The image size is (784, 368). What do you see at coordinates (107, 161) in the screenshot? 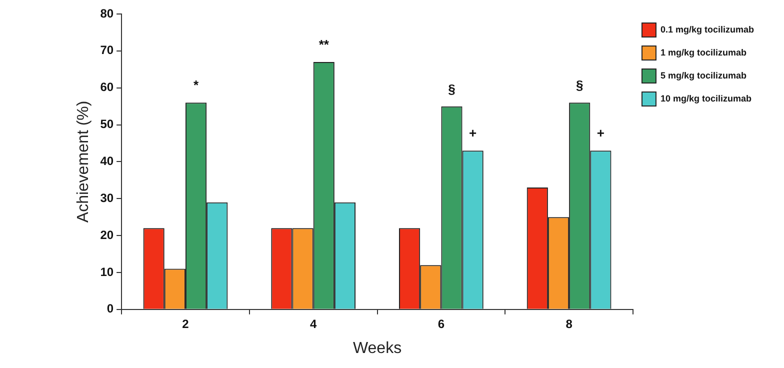
I see `y-tick-label: 40` at bounding box center [107, 161].